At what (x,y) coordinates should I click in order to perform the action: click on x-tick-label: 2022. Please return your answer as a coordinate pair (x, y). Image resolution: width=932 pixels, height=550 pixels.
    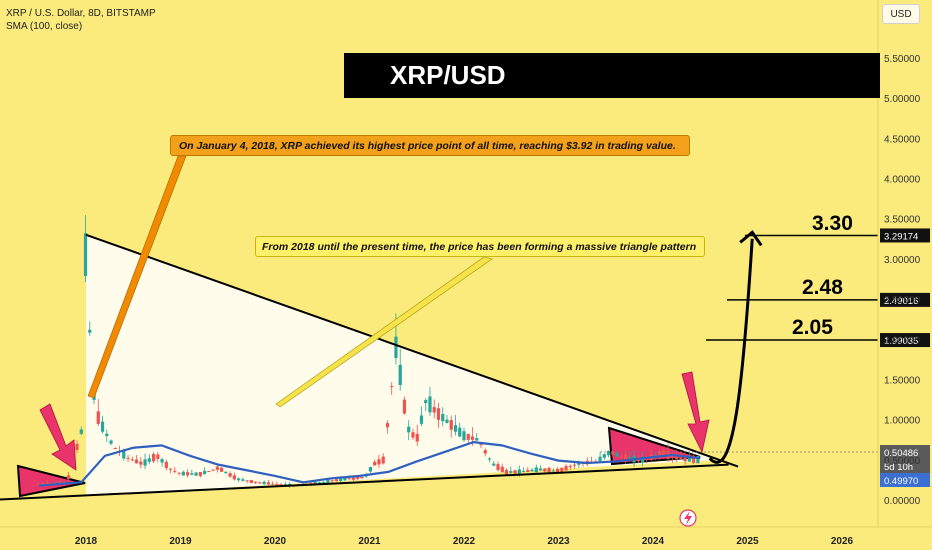
    Looking at the image, I should click on (464, 541).